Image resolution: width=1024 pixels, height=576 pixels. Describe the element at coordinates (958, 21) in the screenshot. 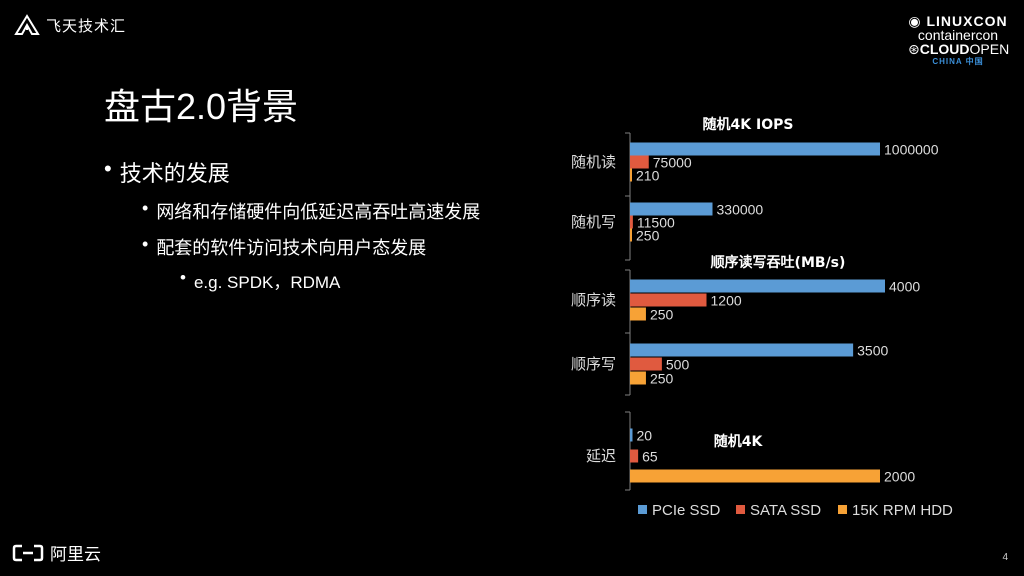

I see `conference-line-1: ◉ LINUXCON` at that location.